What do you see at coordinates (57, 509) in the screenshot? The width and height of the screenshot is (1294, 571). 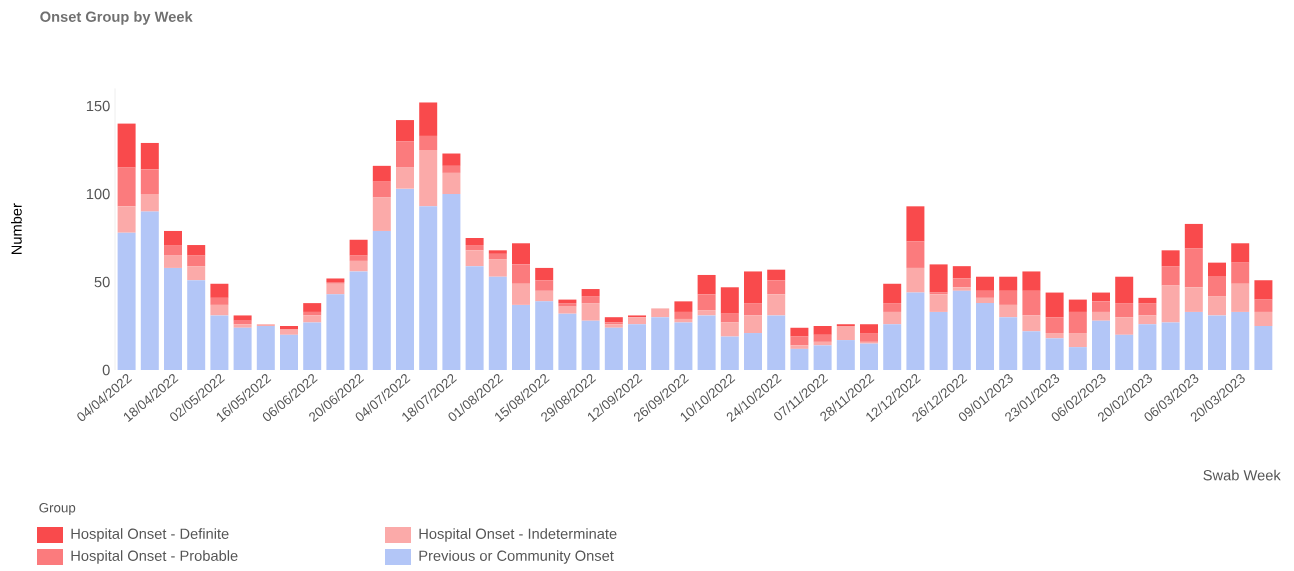 I see `legend-title: Group` at bounding box center [57, 509].